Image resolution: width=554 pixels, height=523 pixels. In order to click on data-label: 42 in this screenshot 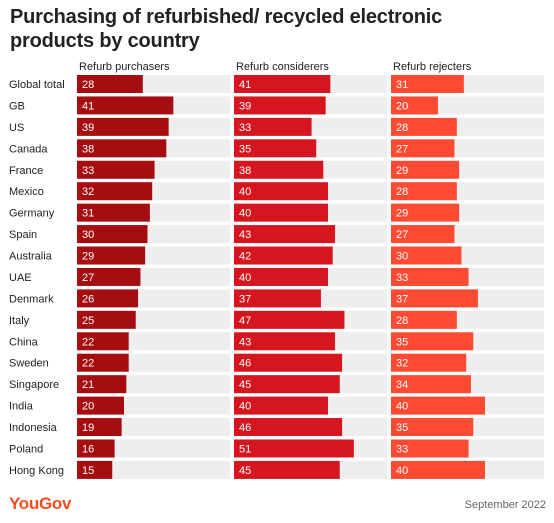, I will do `click(245, 257)`.